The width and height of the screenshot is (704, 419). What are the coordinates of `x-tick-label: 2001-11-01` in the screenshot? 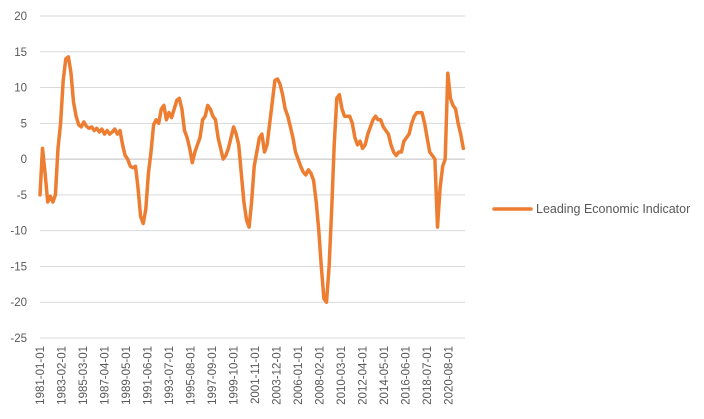 It's located at (256, 375).